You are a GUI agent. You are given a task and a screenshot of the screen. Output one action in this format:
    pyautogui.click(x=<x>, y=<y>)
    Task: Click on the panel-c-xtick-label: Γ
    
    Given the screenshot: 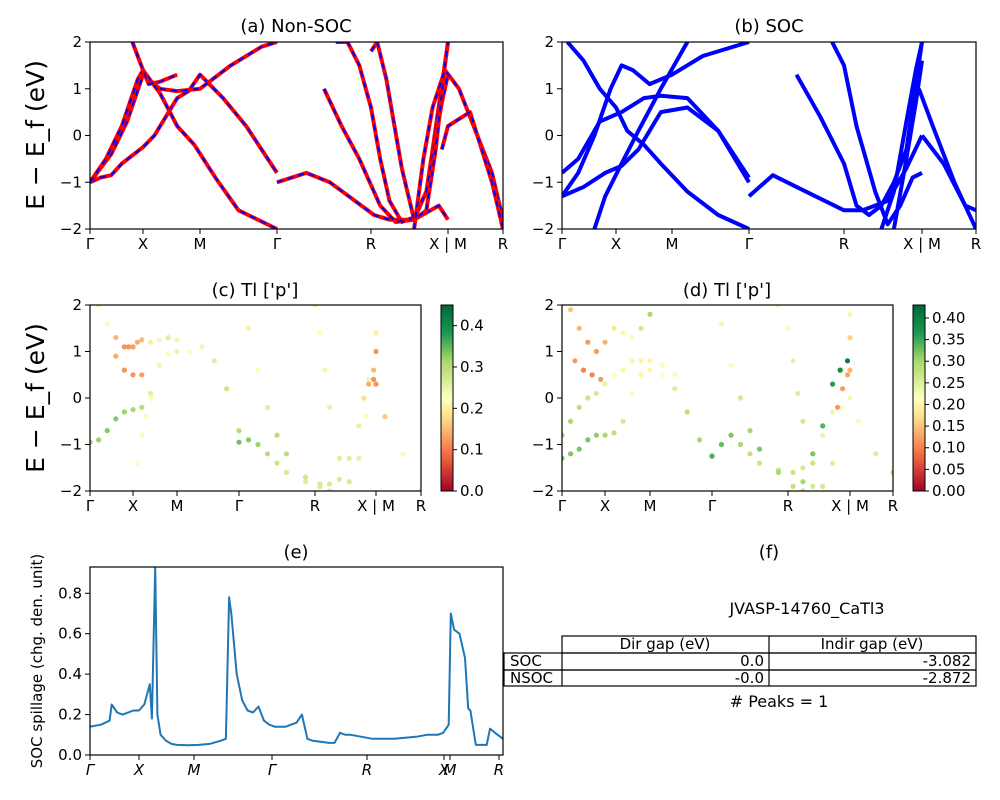 What is the action you would take?
    pyautogui.click(x=239, y=506)
    